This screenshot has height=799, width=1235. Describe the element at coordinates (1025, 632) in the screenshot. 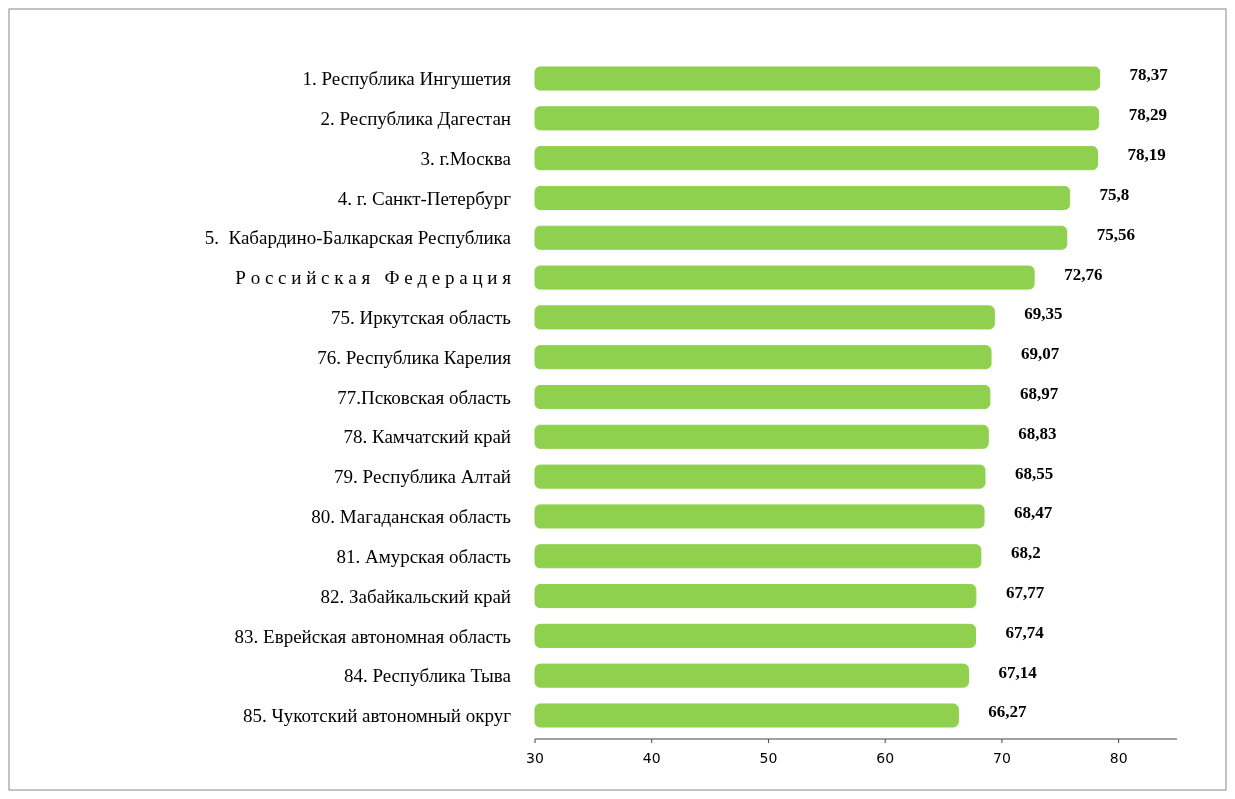

I see `data-label: 67,74` at that location.